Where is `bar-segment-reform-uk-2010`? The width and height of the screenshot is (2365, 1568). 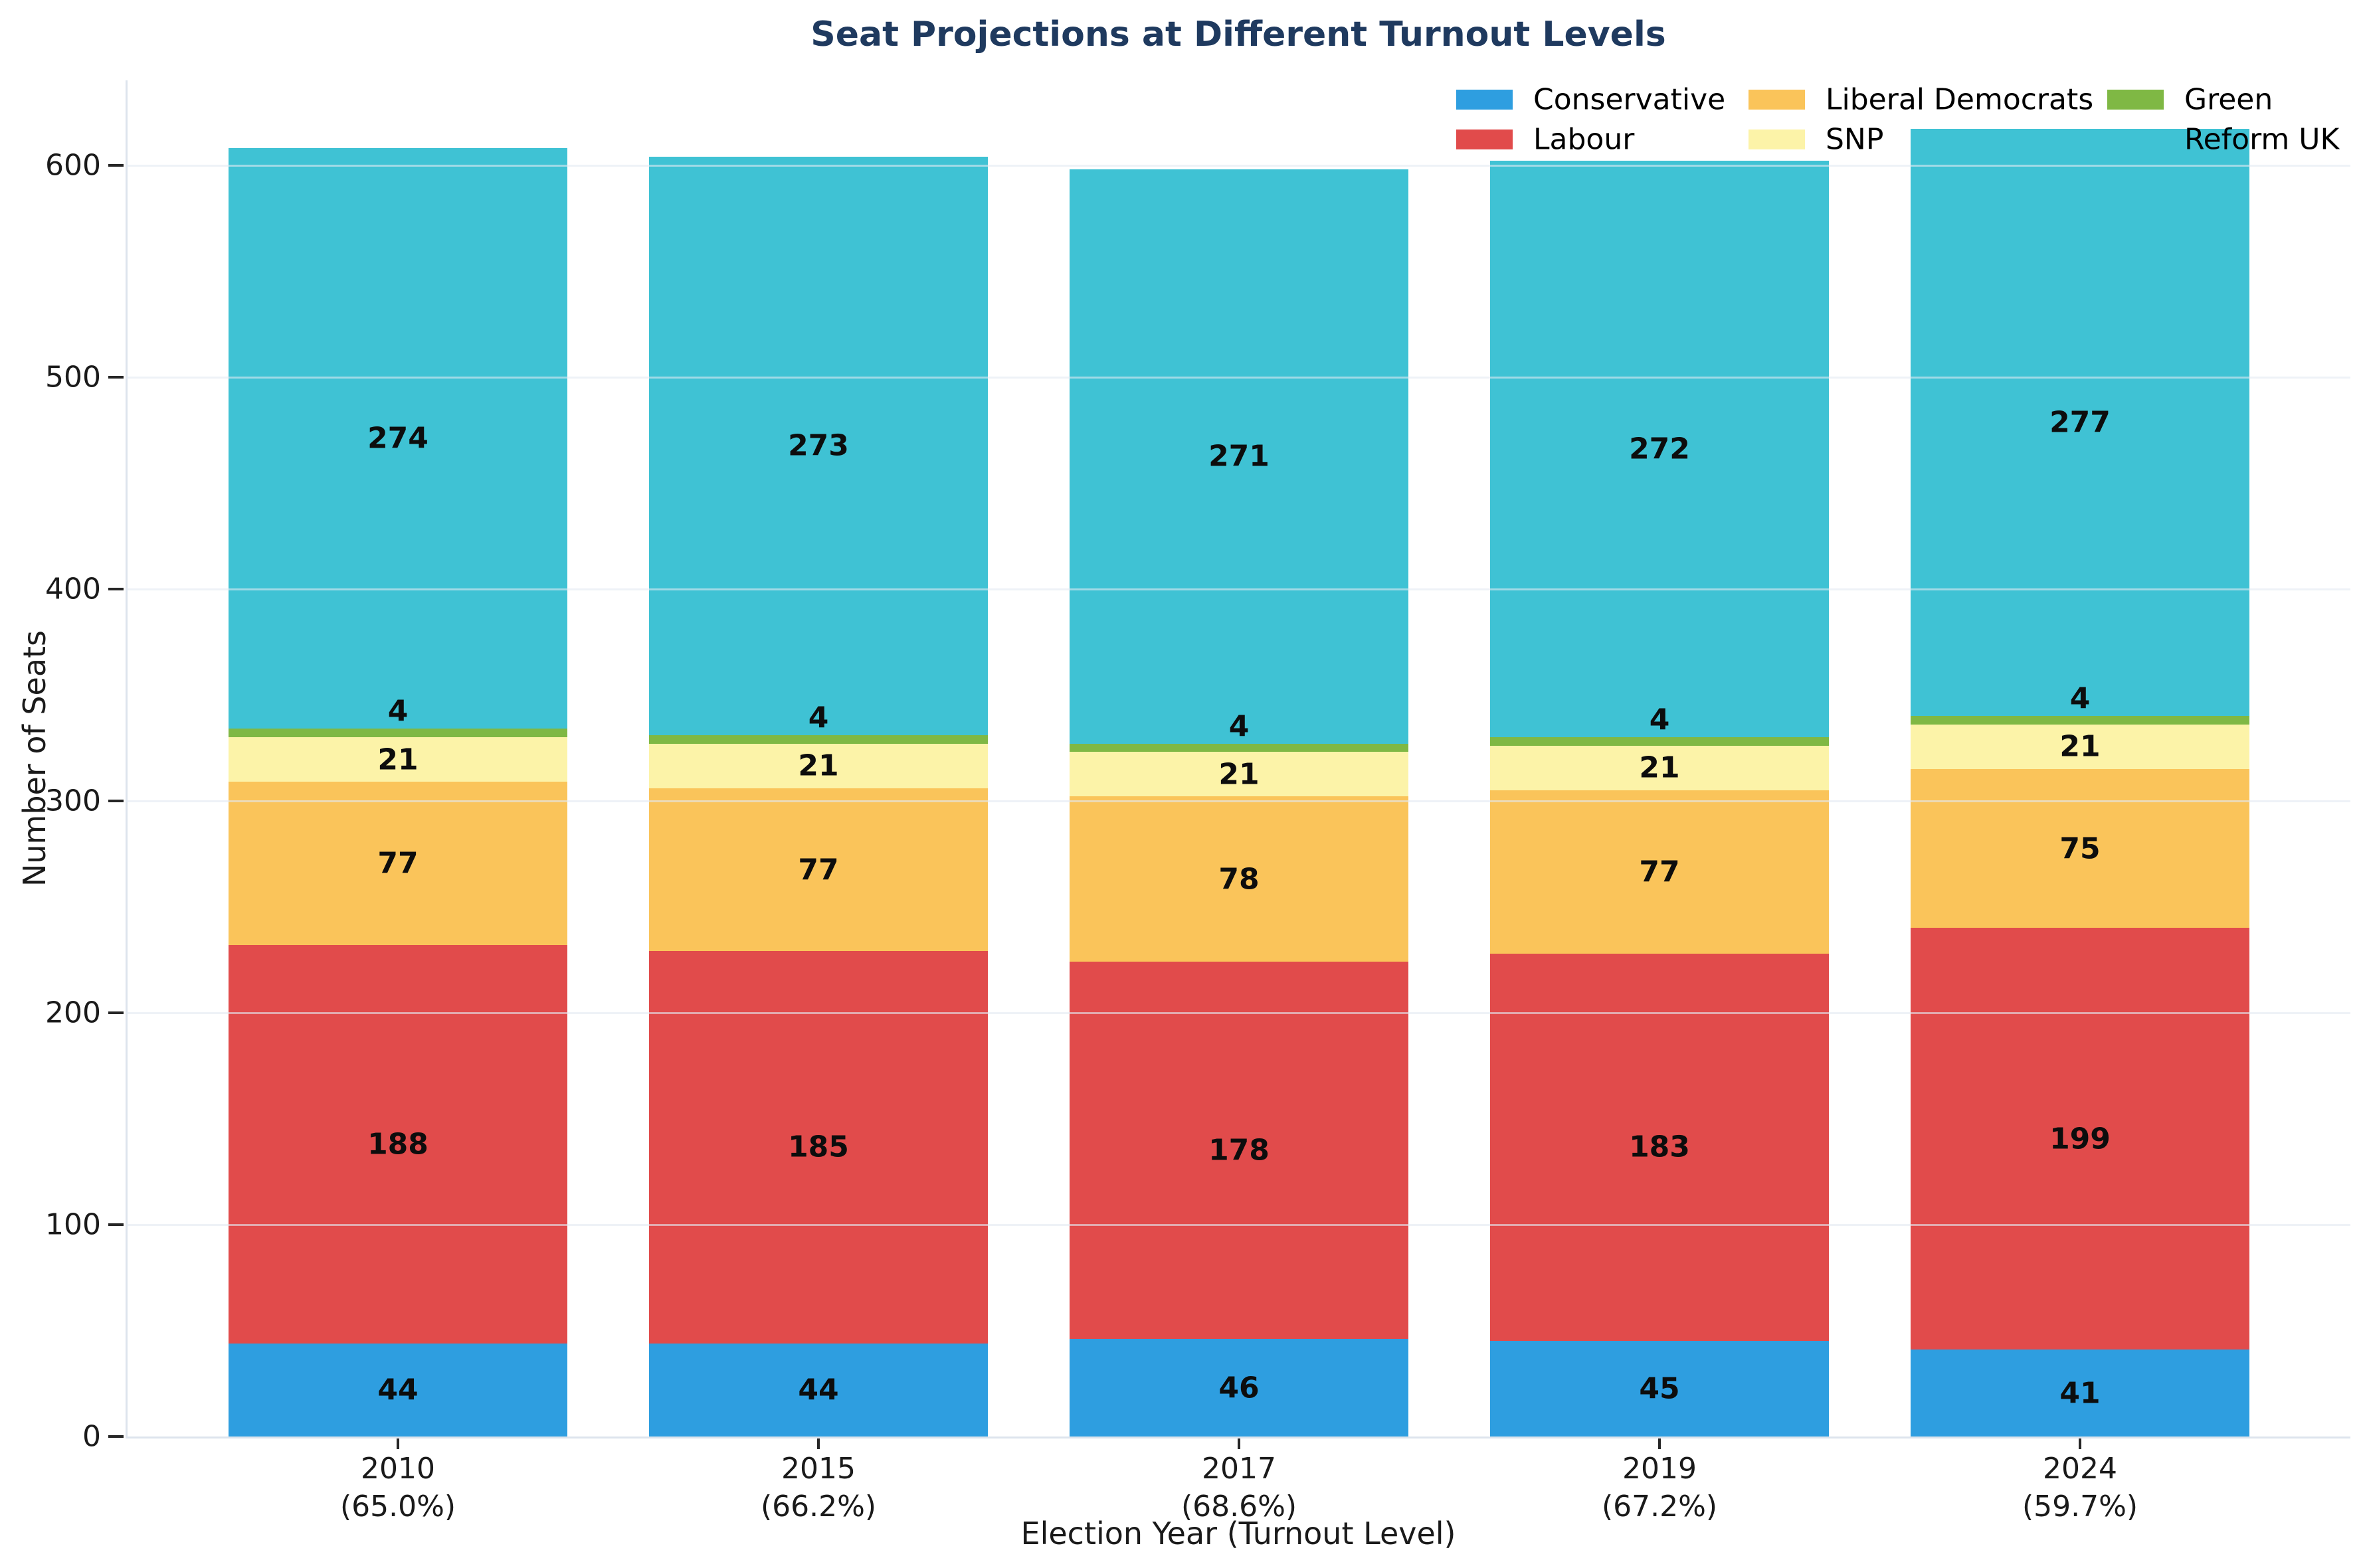 bar-segment-reform-uk-2010 is located at coordinates (398, 438).